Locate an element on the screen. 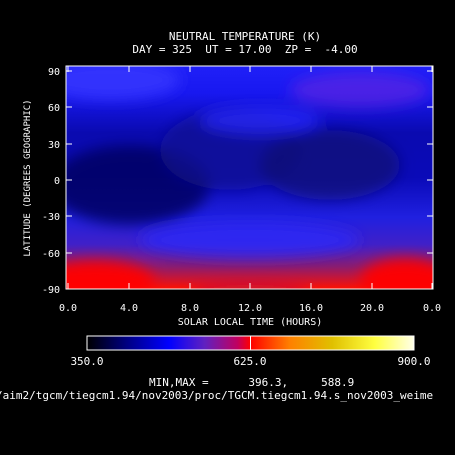  y-tick-label: 30 is located at coordinates (54, 145).